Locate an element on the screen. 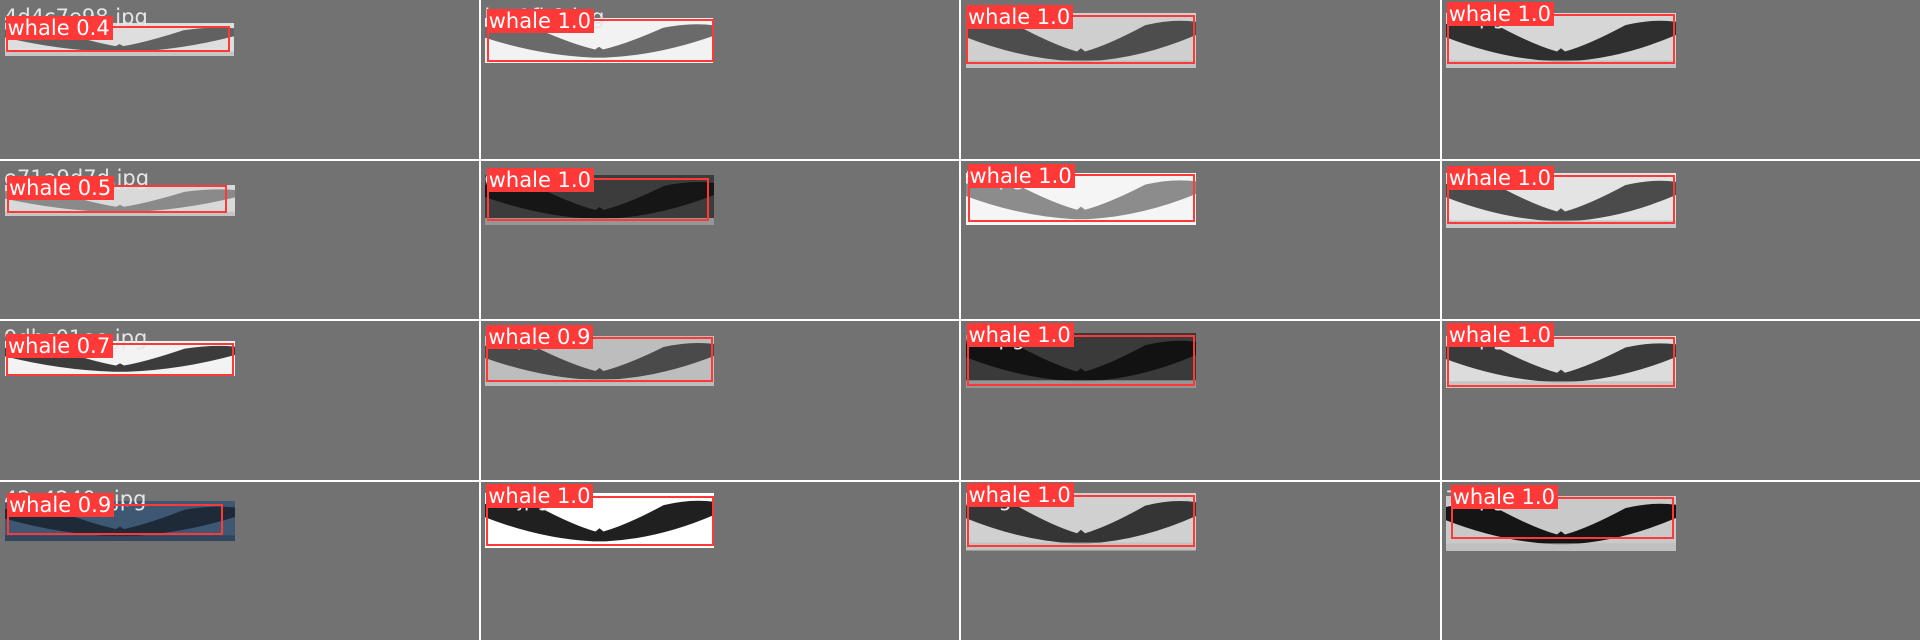 The width and height of the screenshot is (1920, 640). detection-label: whale 0.4 is located at coordinates (59, 28).